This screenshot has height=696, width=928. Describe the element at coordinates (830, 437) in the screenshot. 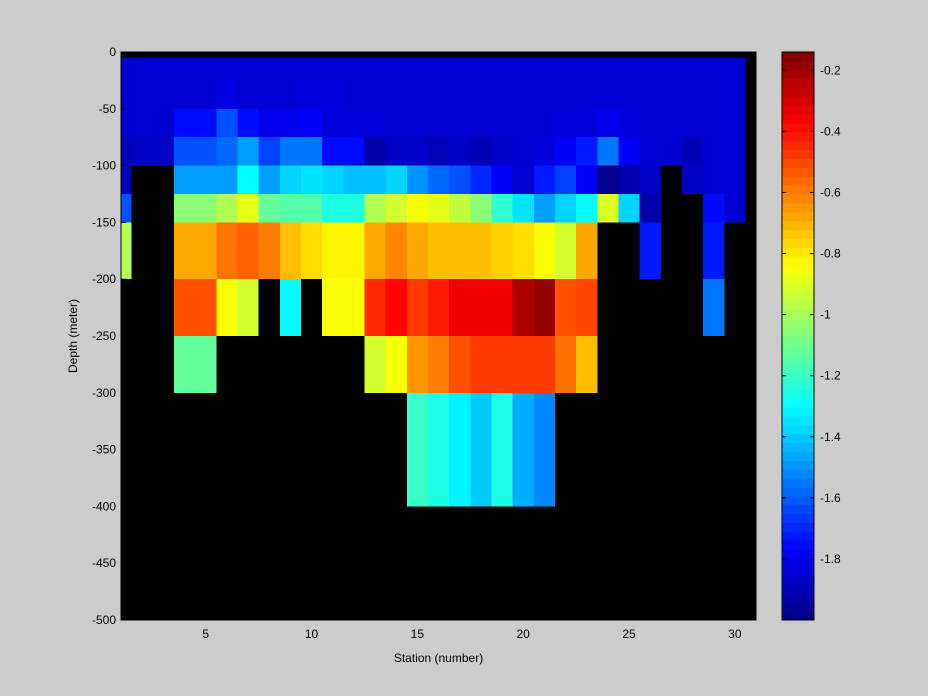

I see `colorbar-tick-label: -1.4` at that location.